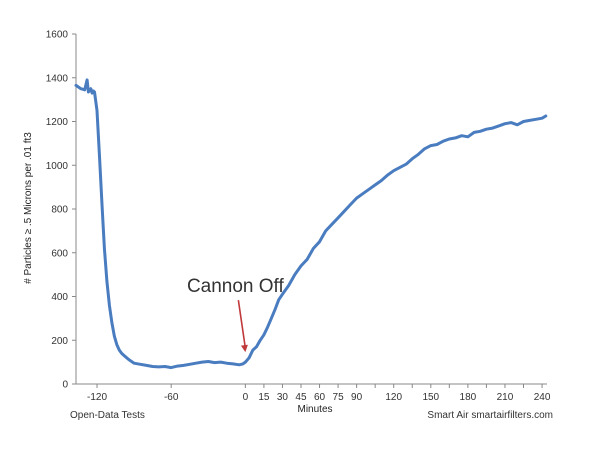  Describe the element at coordinates (236, 286) in the screenshot. I see `cannon-off-annotation: Cannon Off` at that location.